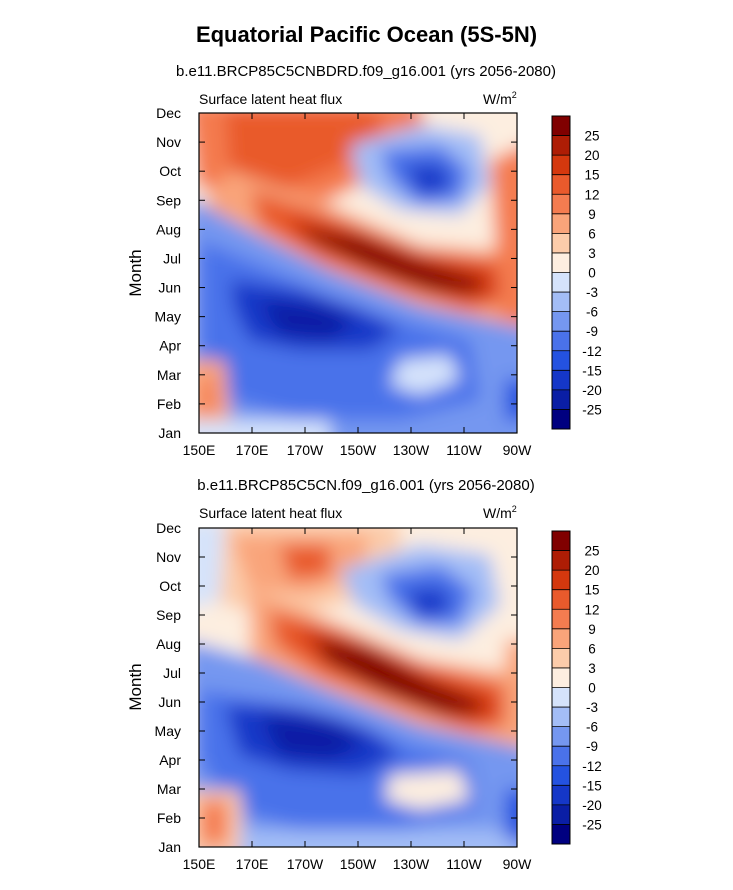  I want to click on panel-2-x-tick-label: 150E, so click(199, 864).